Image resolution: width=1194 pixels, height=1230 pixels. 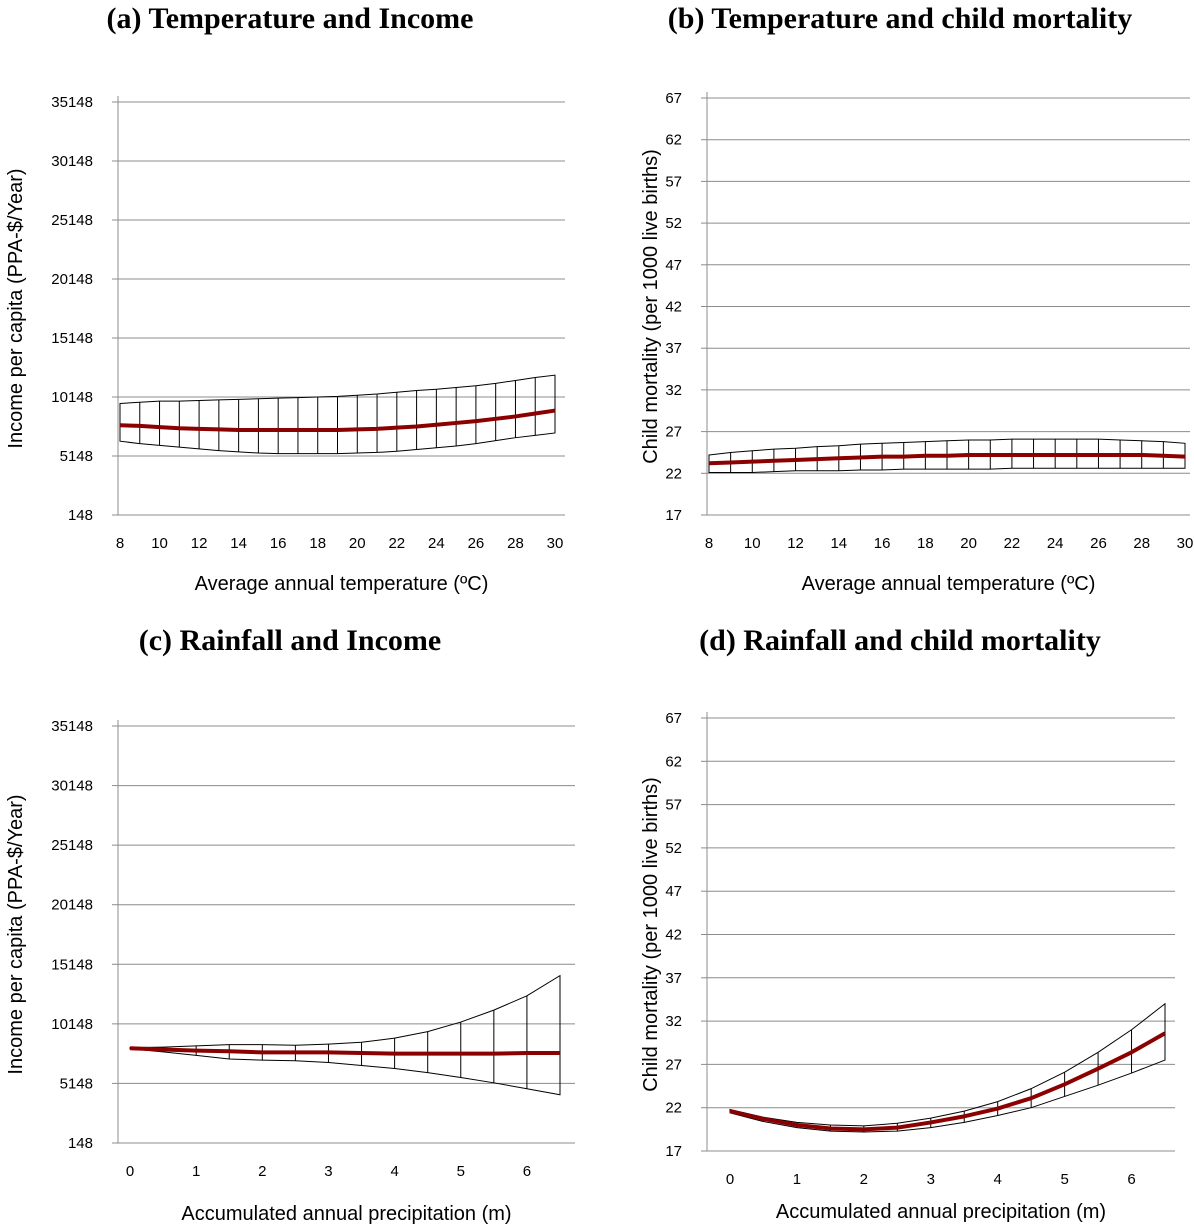 I want to click on panel-b-title: (b) Temperature and child mortality, so click(x=900, y=18).